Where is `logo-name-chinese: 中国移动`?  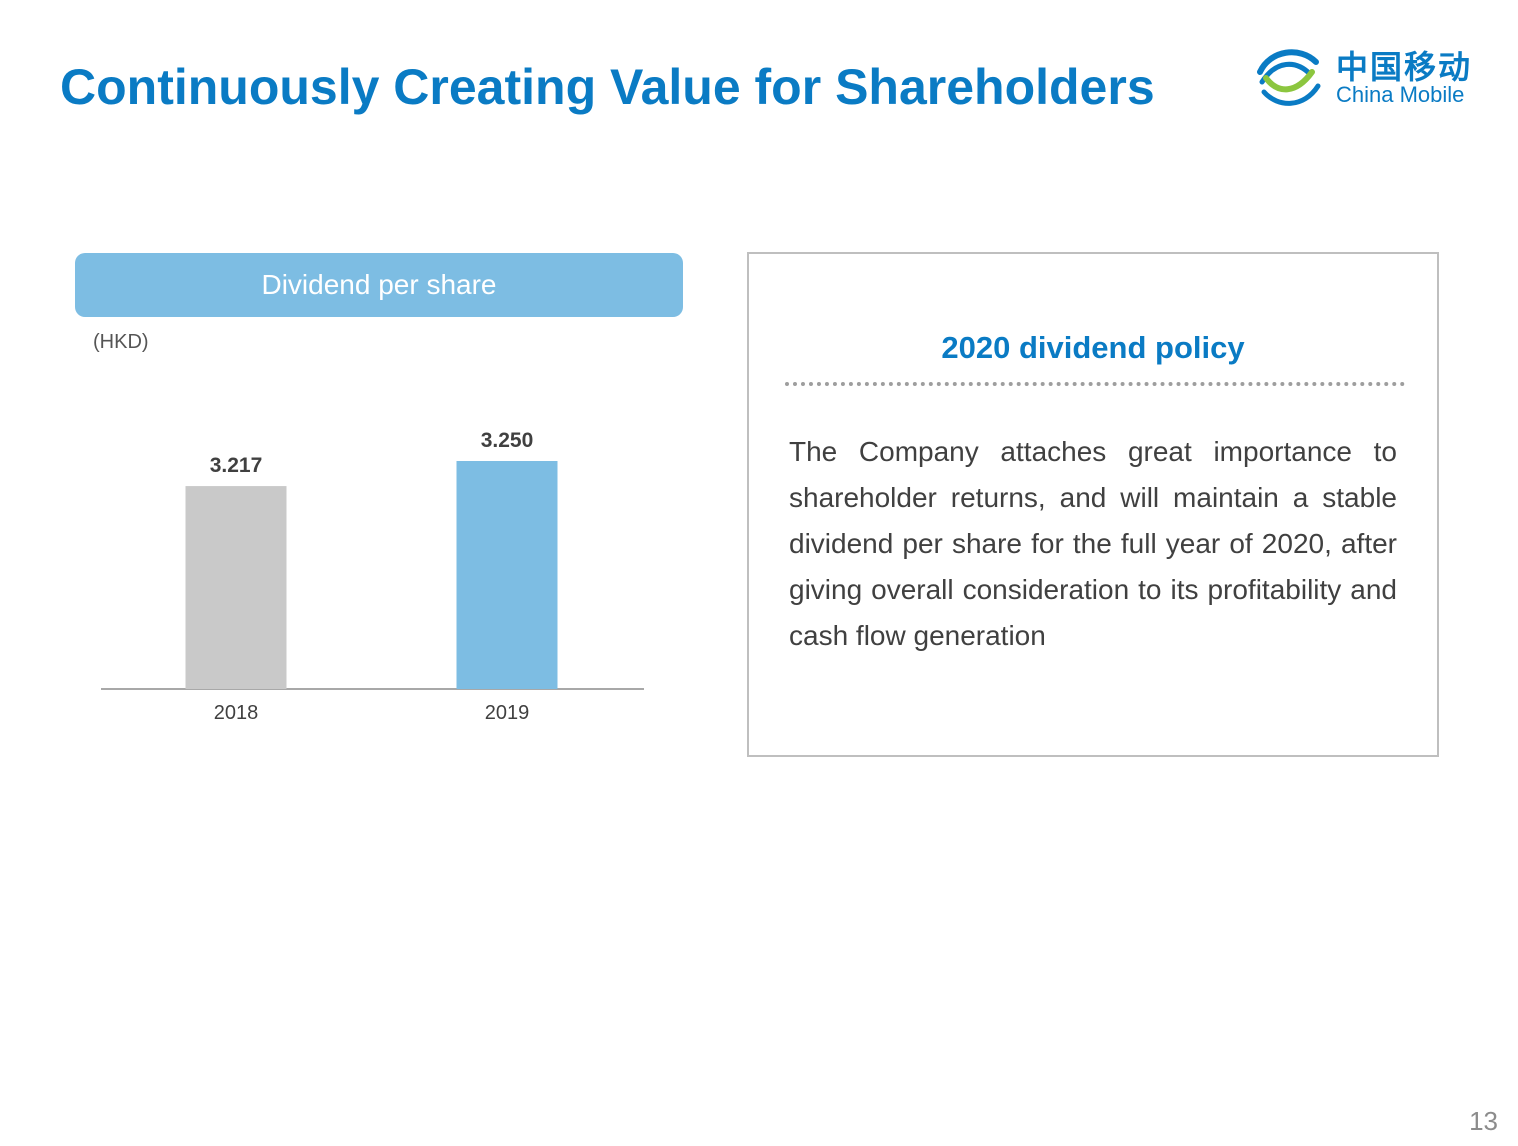
logo-name-chinese: 中国移动 is located at coordinates (1404, 67).